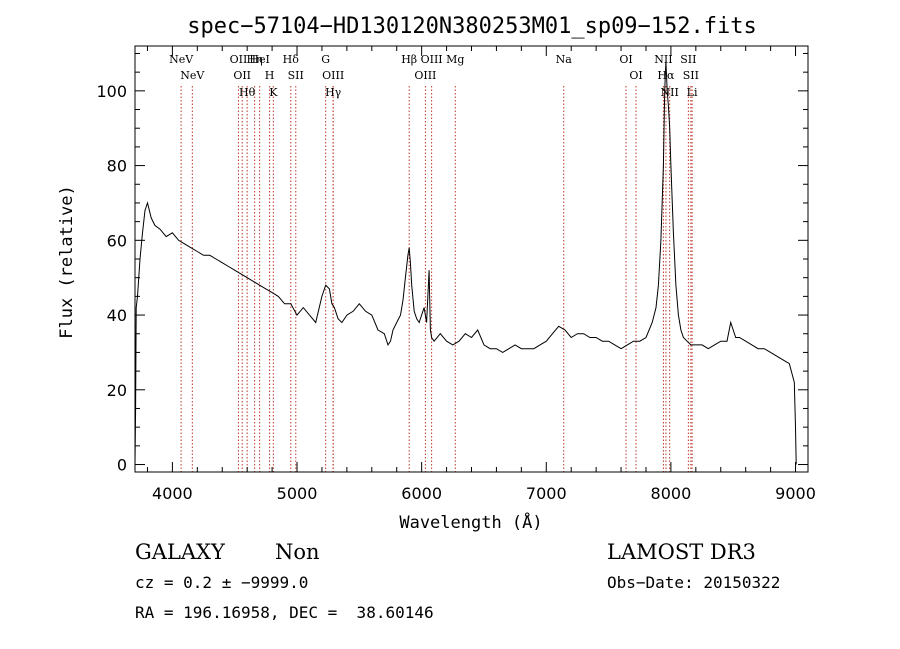  Describe the element at coordinates (117, 390) in the screenshot. I see `y-tick-label: 20` at that location.